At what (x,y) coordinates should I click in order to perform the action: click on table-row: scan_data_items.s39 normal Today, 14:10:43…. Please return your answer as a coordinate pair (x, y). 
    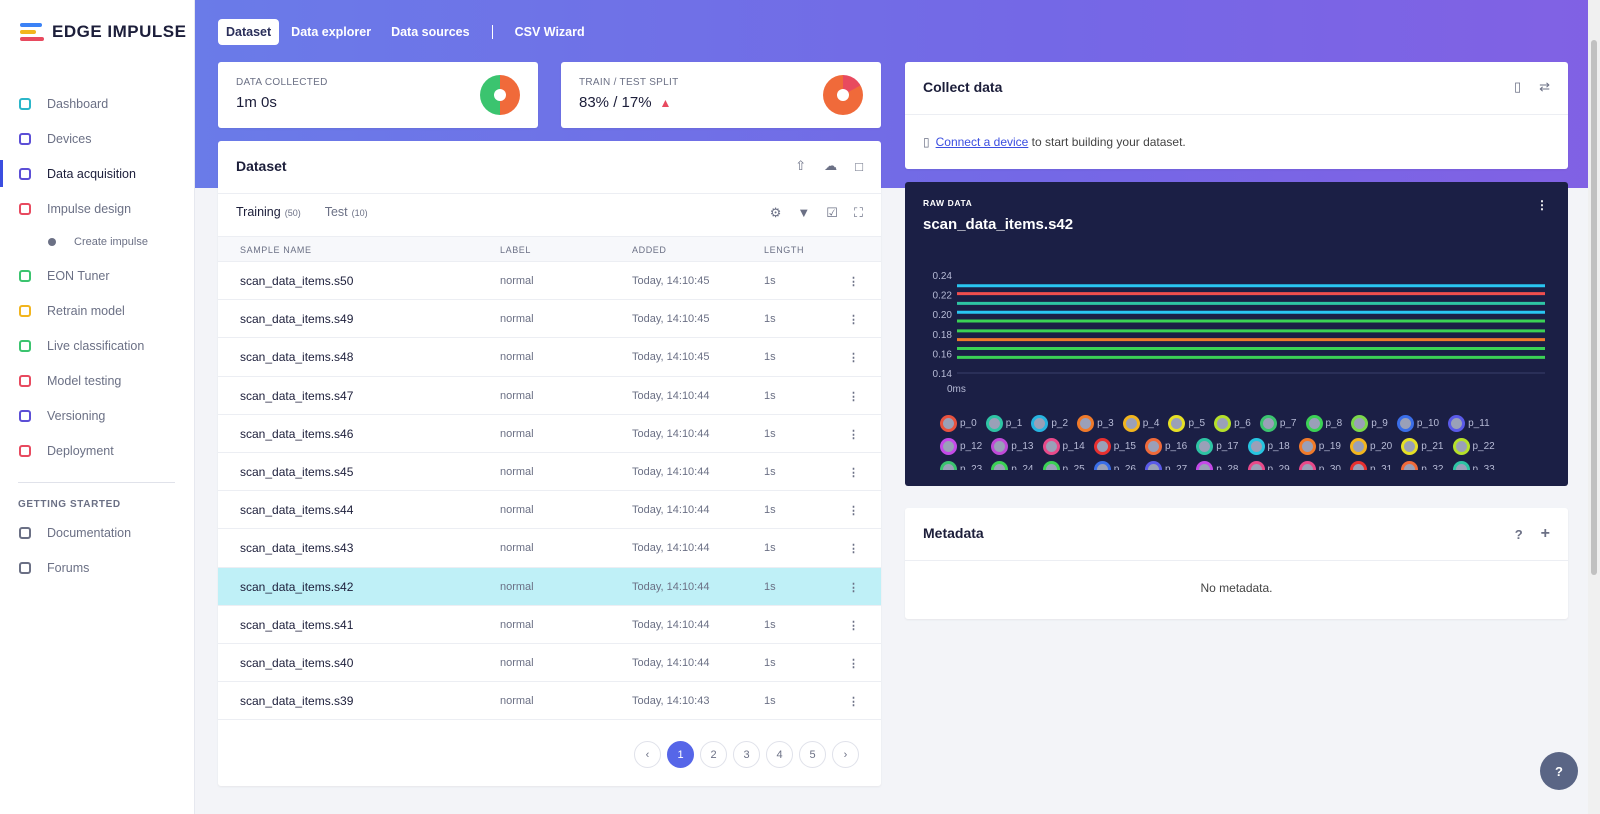
    Looking at the image, I should click on (549, 701).